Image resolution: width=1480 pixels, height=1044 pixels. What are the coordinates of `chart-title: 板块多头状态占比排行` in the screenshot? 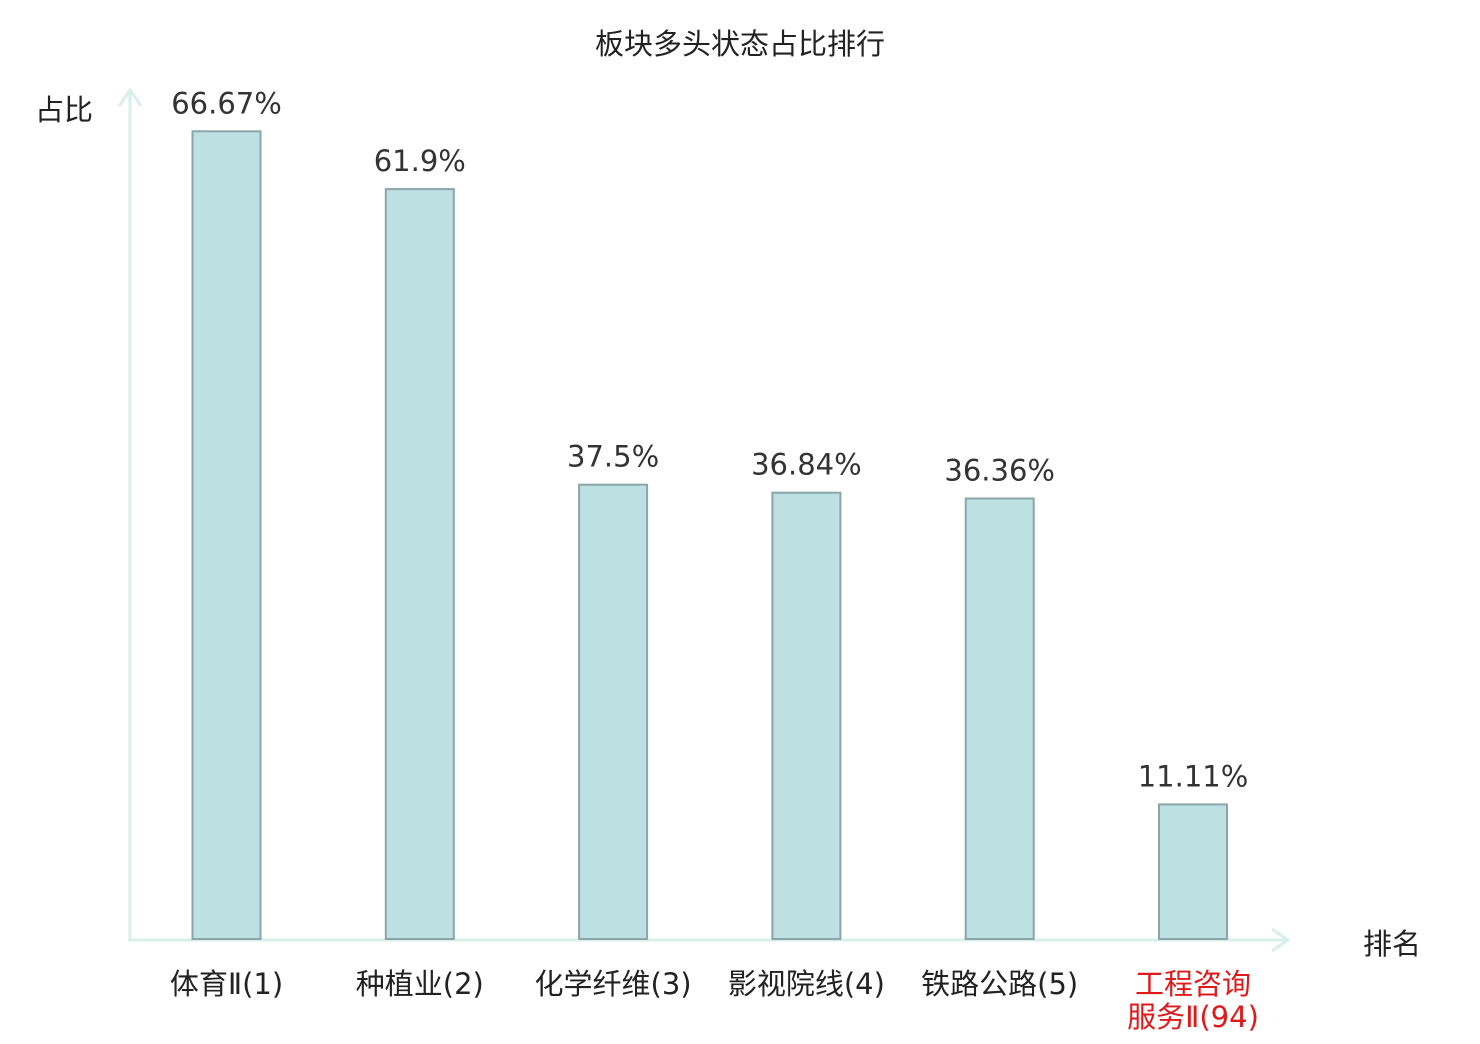 It's located at (740, 44).